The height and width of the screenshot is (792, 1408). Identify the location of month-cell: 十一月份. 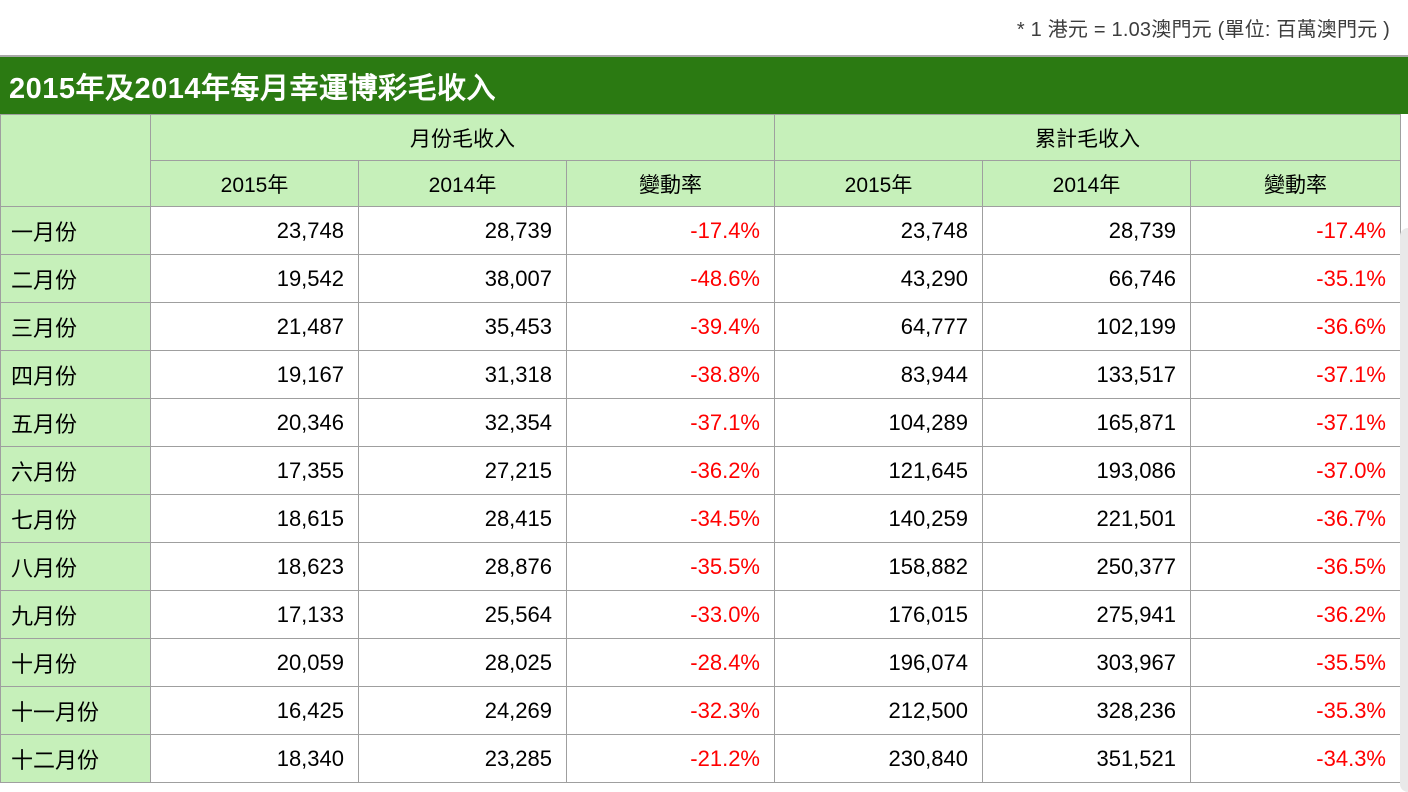
(75, 710).